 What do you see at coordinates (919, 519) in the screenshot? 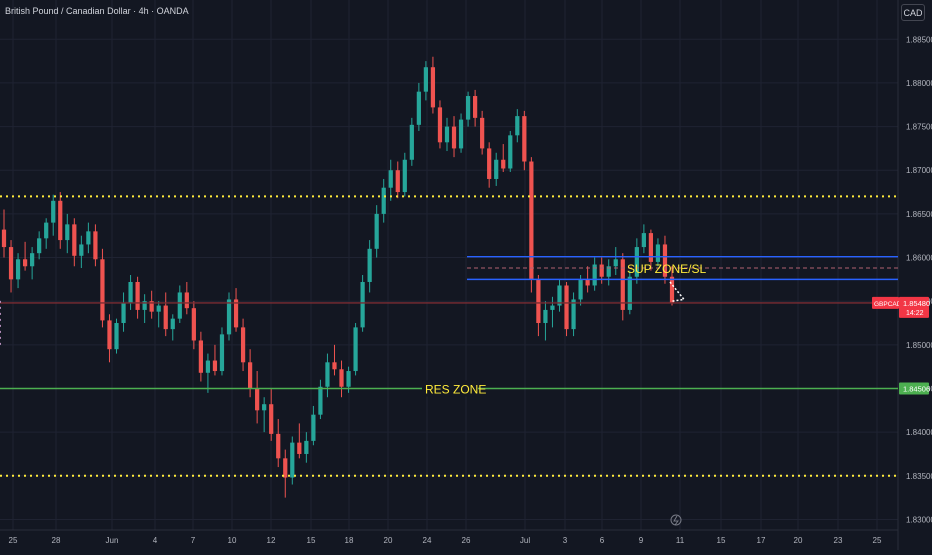
I see `y-tick-label: 1.83000` at bounding box center [919, 519].